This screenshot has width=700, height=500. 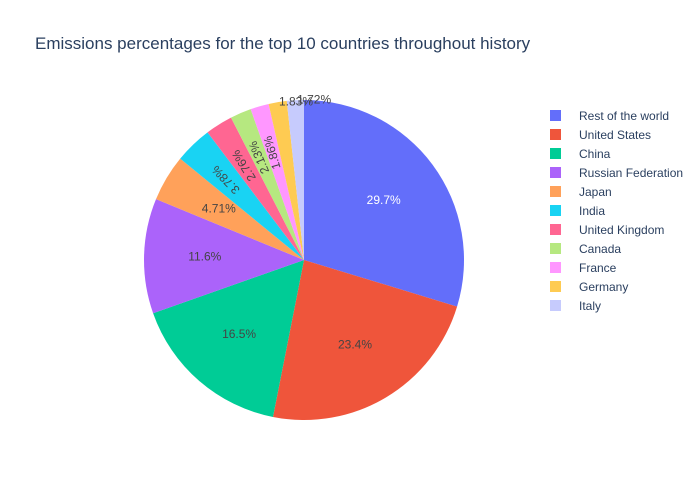 What do you see at coordinates (204, 257) in the screenshot?
I see `pie-label-russian-federation: 11.6%` at bounding box center [204, 257].